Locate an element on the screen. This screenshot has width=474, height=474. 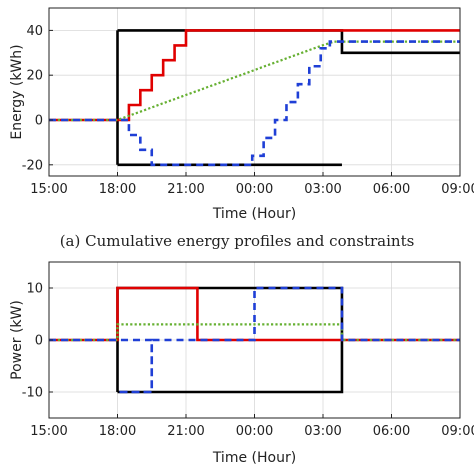
y-tick-label: 10 is located at coordinates (34, 289).